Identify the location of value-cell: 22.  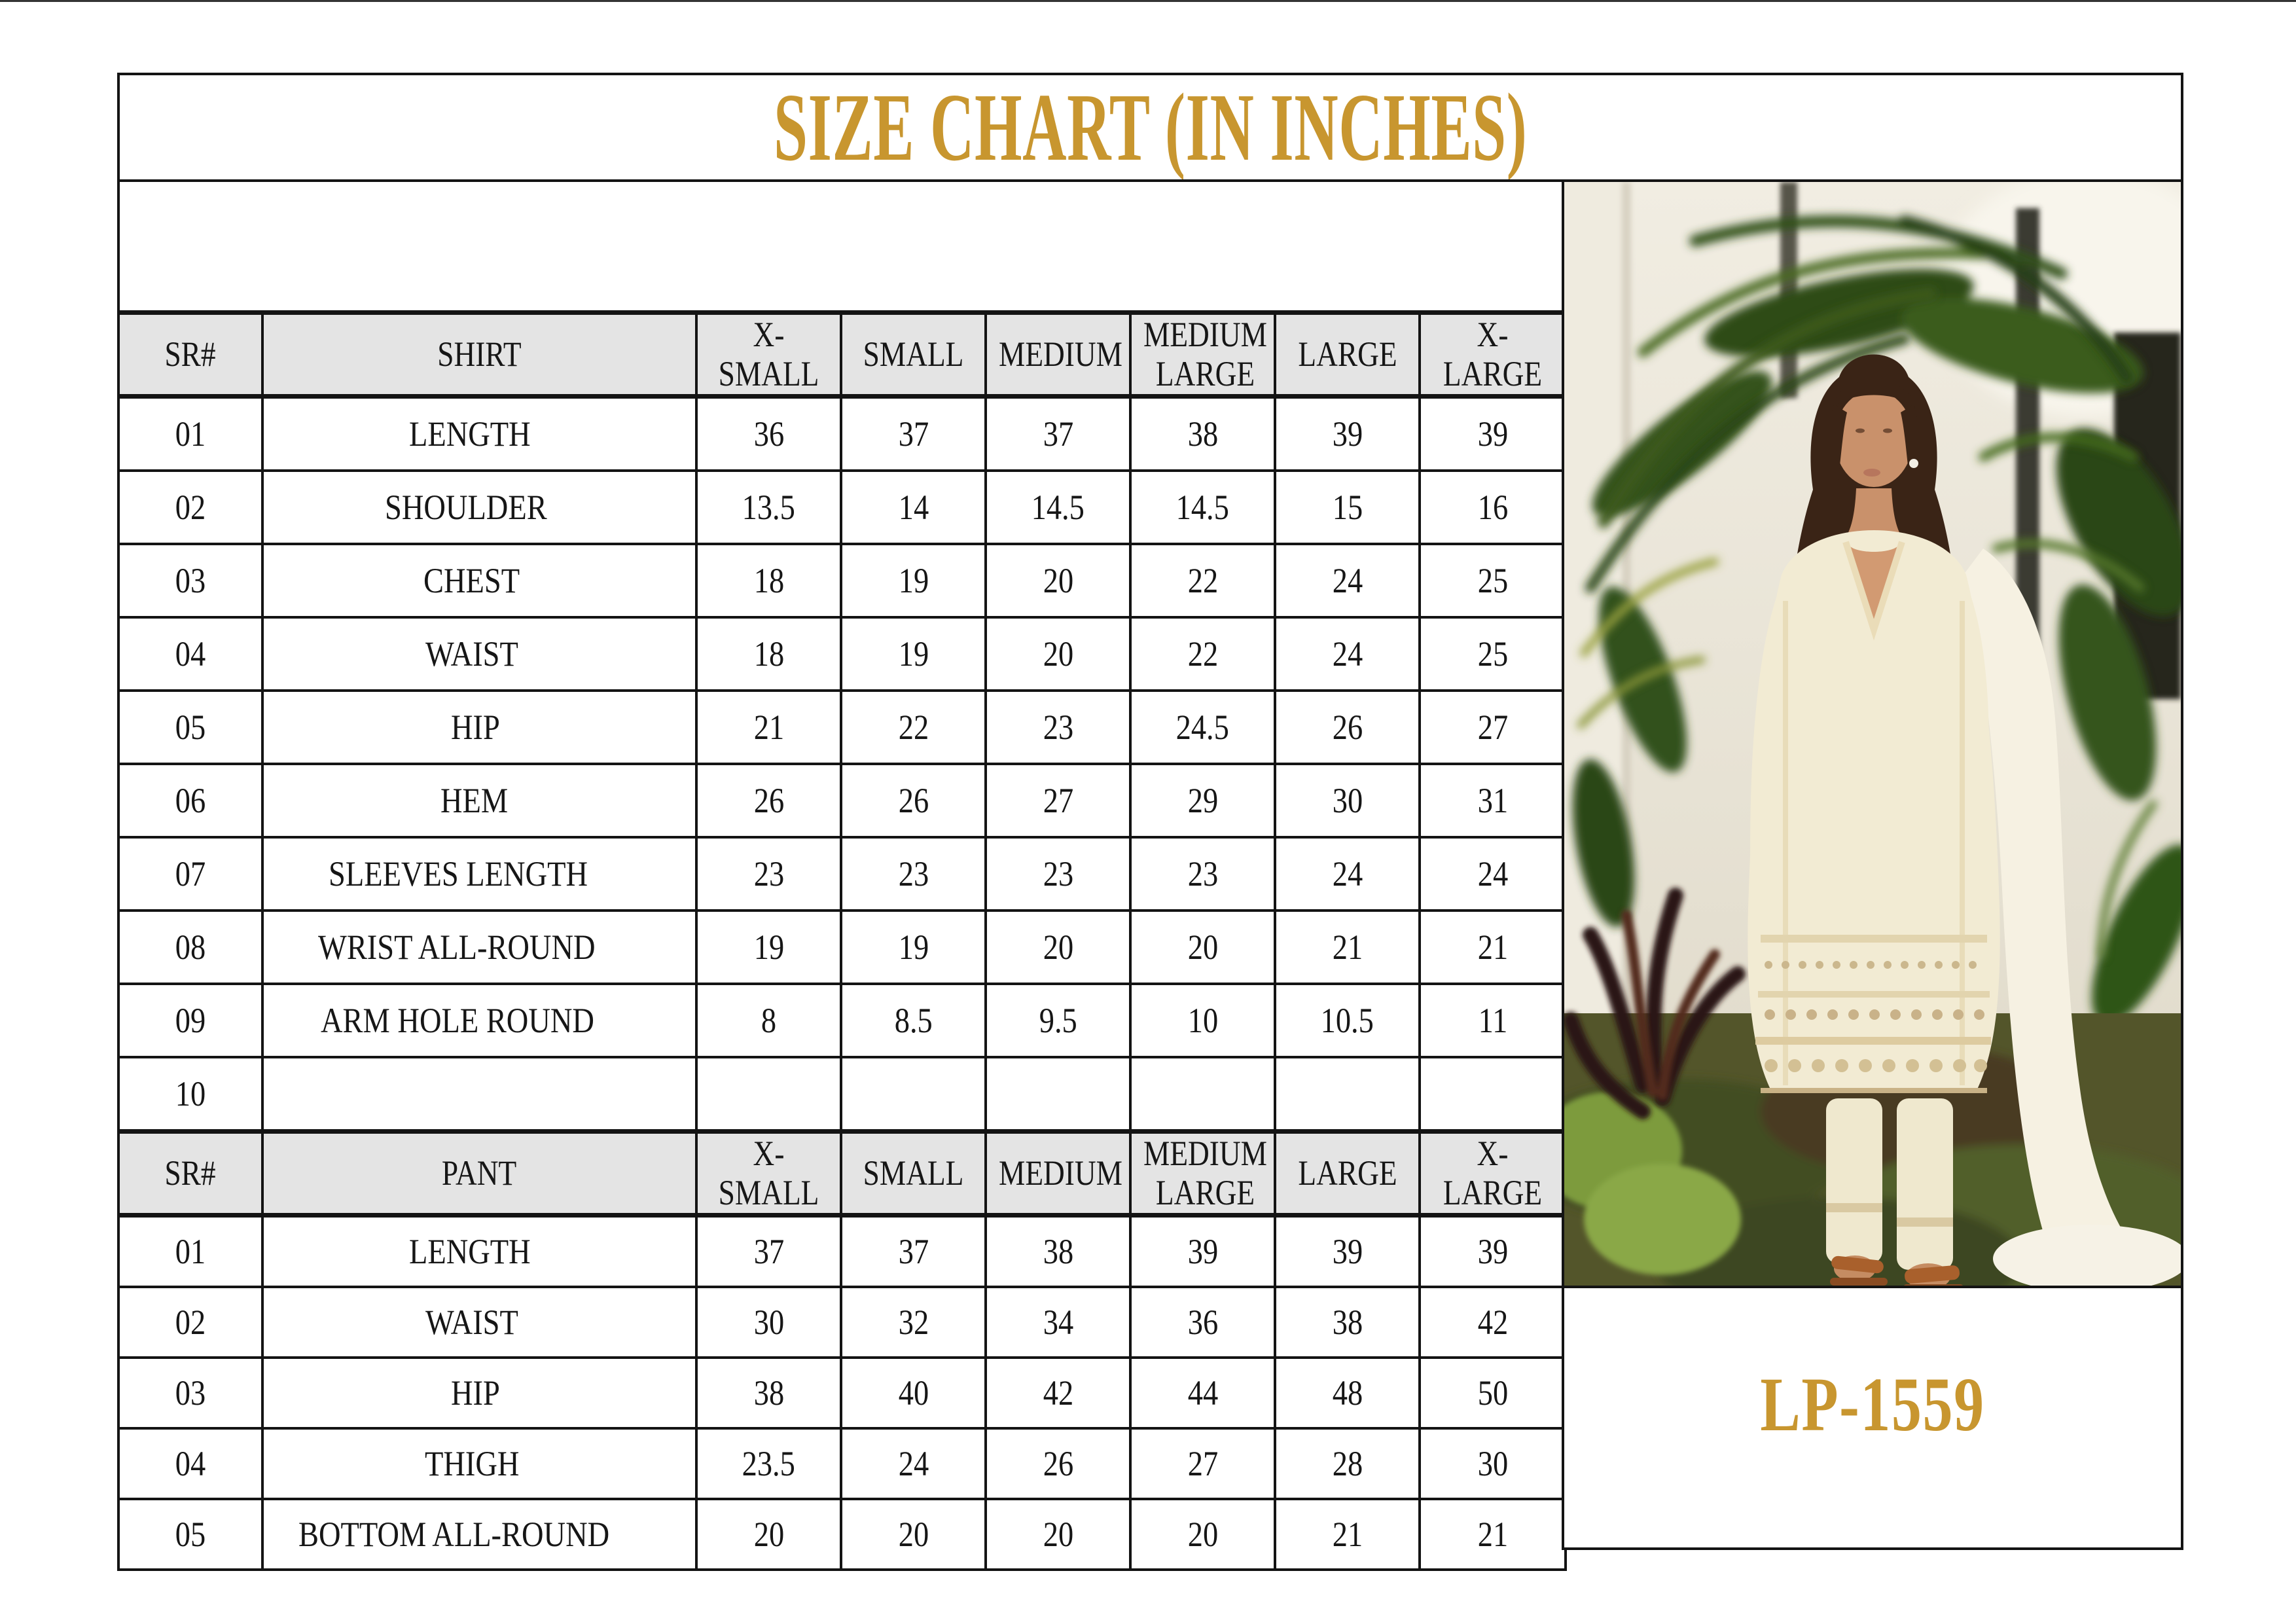
(1202, 653).